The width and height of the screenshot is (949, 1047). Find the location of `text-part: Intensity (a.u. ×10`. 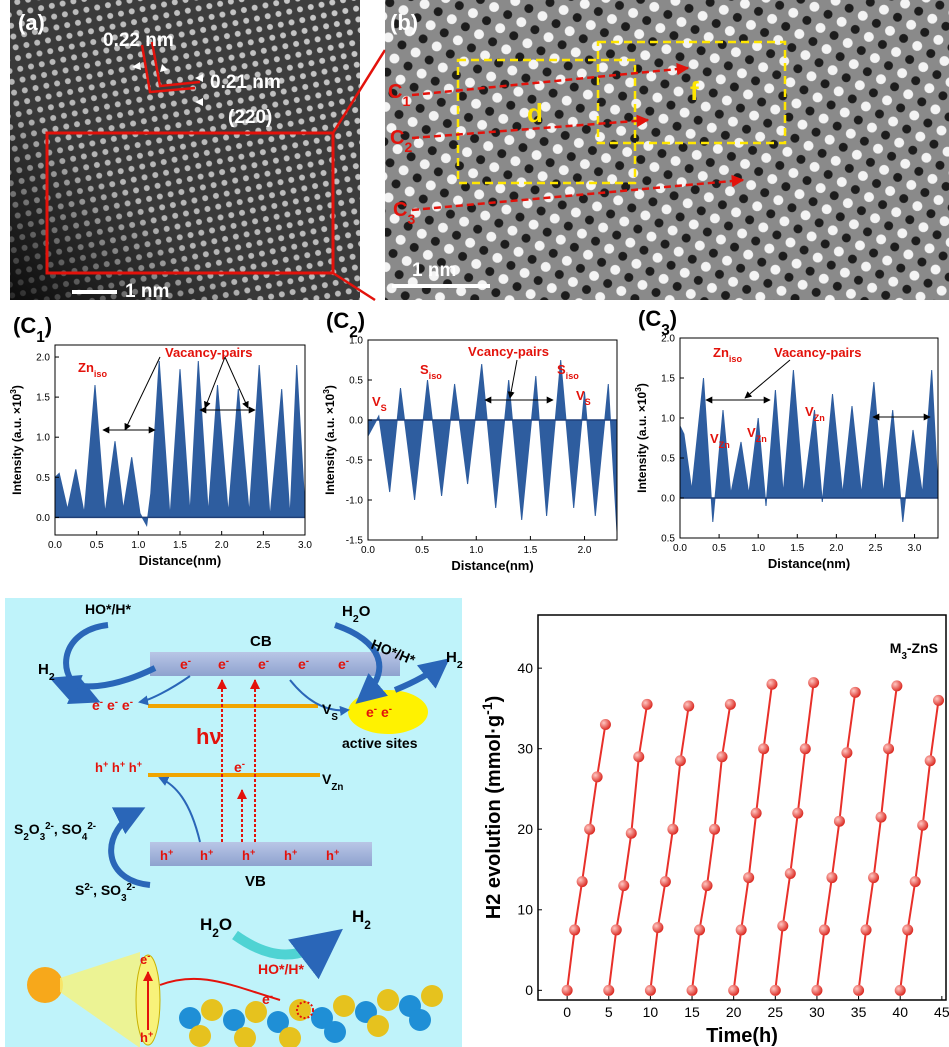

text-part: Intensity (a.u. ×10 is located at coordinates (17, 444).